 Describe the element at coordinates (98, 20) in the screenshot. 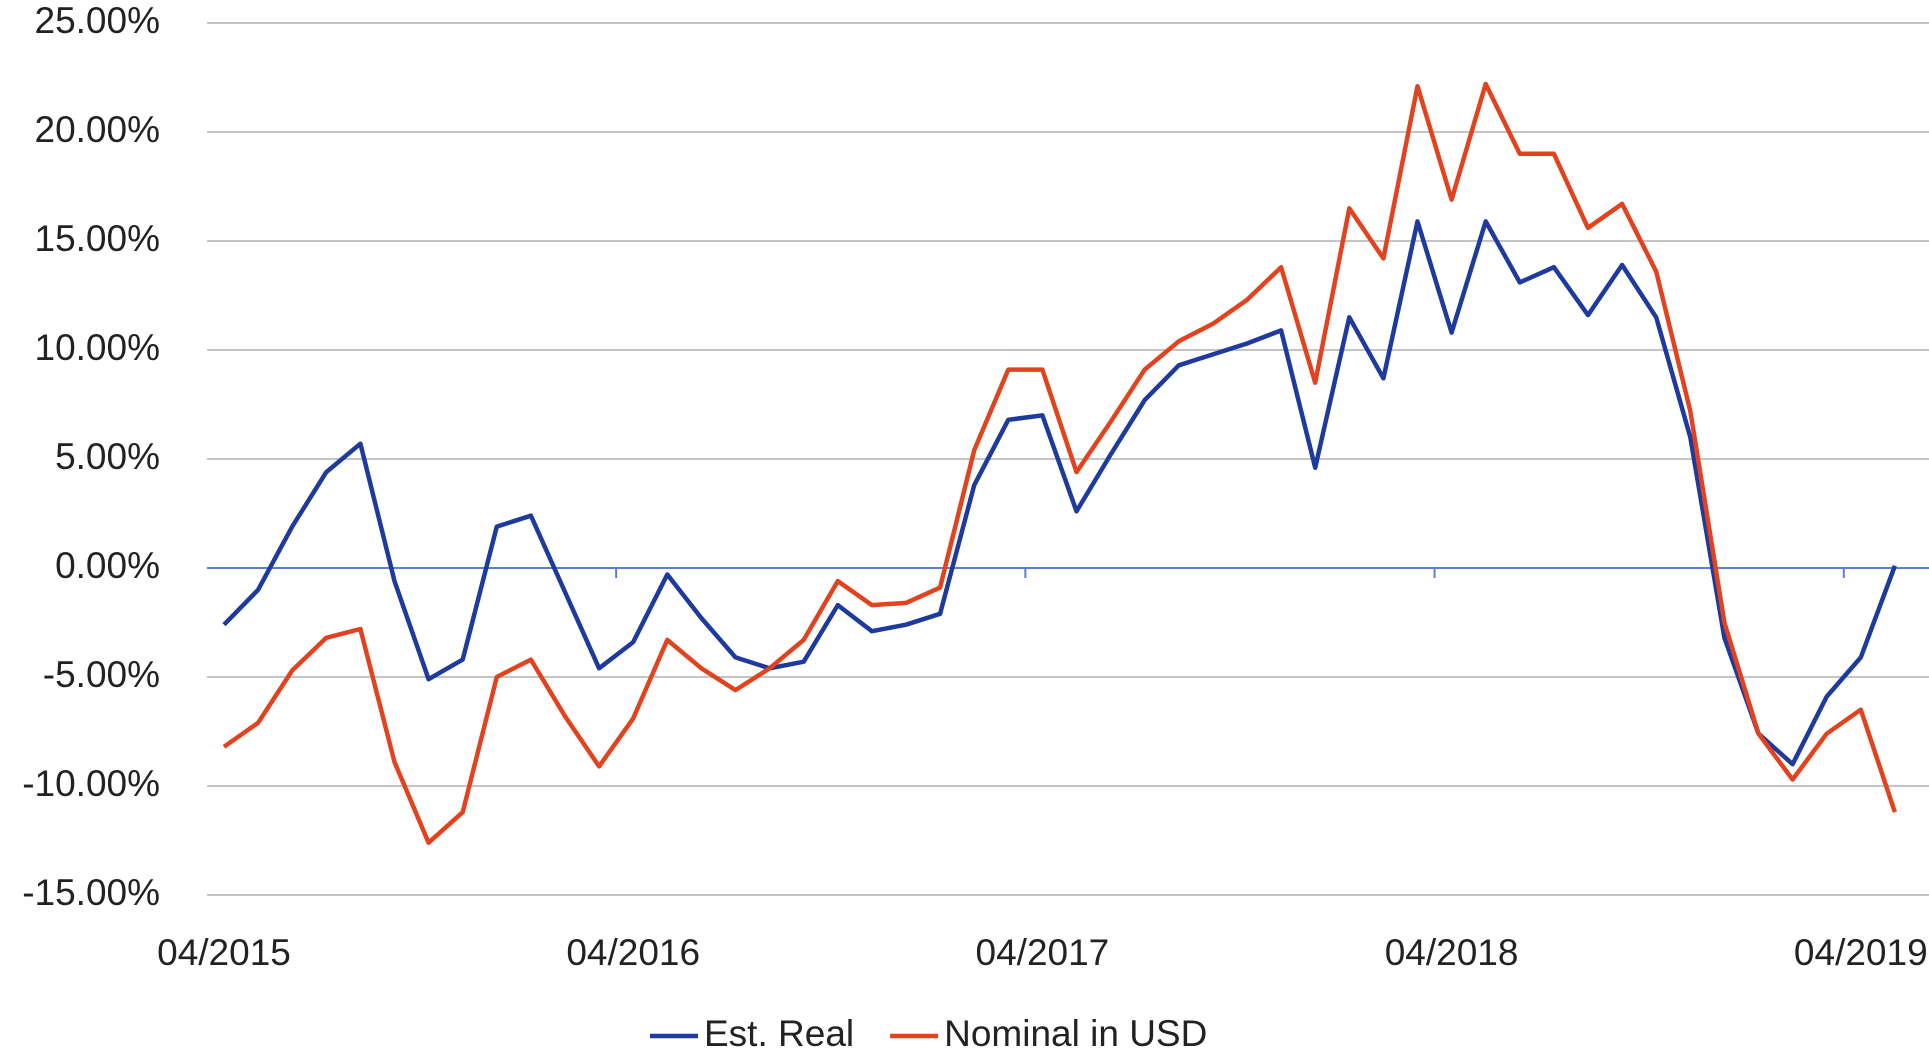

I see `y-tick-label: 25.00%` at that location.